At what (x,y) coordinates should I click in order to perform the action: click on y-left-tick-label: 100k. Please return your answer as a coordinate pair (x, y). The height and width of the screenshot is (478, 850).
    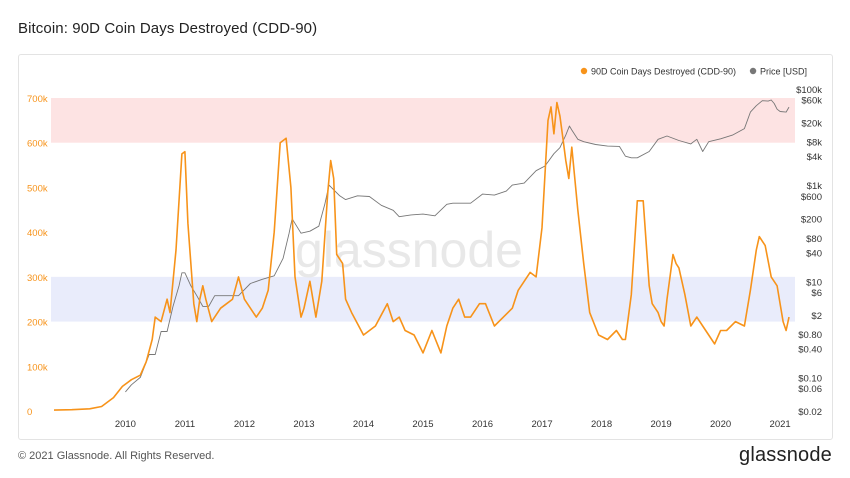
    Looking at the image, I should click on (37, 367).